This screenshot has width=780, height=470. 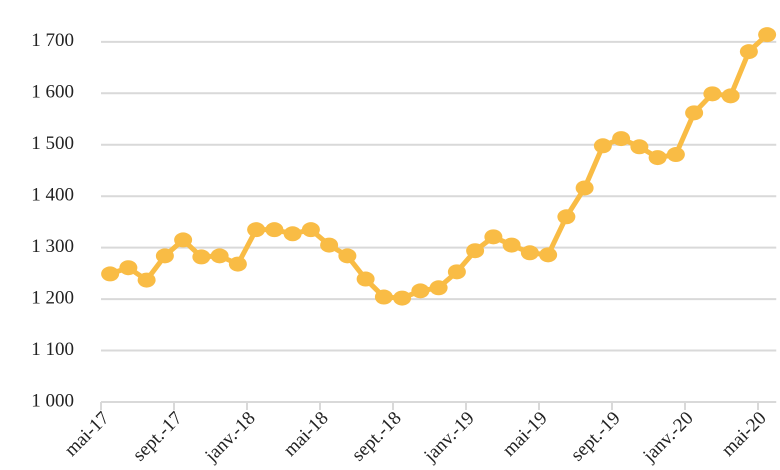 I want to click on y-tick-label: 1 000, so click(x=52, y=400).